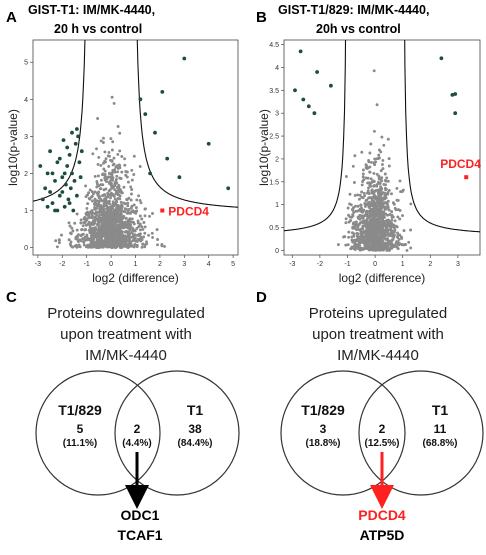  What do you see at coordinates (233, 264) in the screenshot?
I see `x-tick-label: 5` at bounding box center [233, 264].